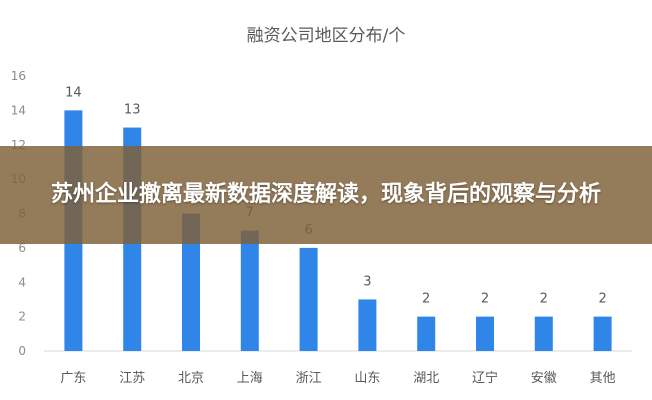 The image size is (652, 400). Describe the element at coordinates (22, 248) in the screenshot. I see `y-tick-label: 6` at that location.